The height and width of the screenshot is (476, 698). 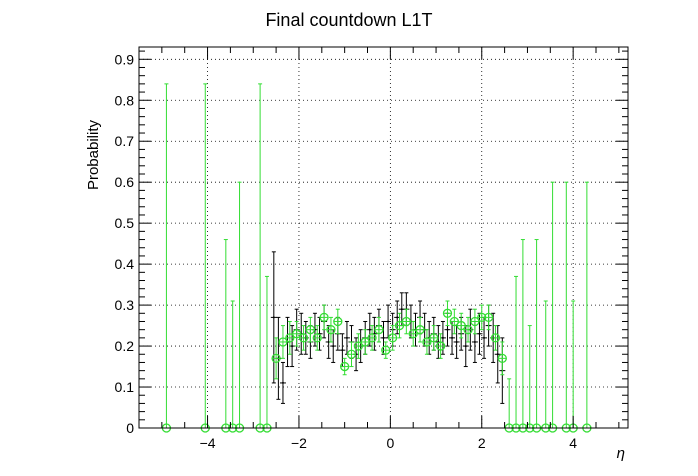 What do you see at coordinates (125, 387) in the screenshot?
I see `y-tick-label: 0.1` at bounding box center [125, 387].